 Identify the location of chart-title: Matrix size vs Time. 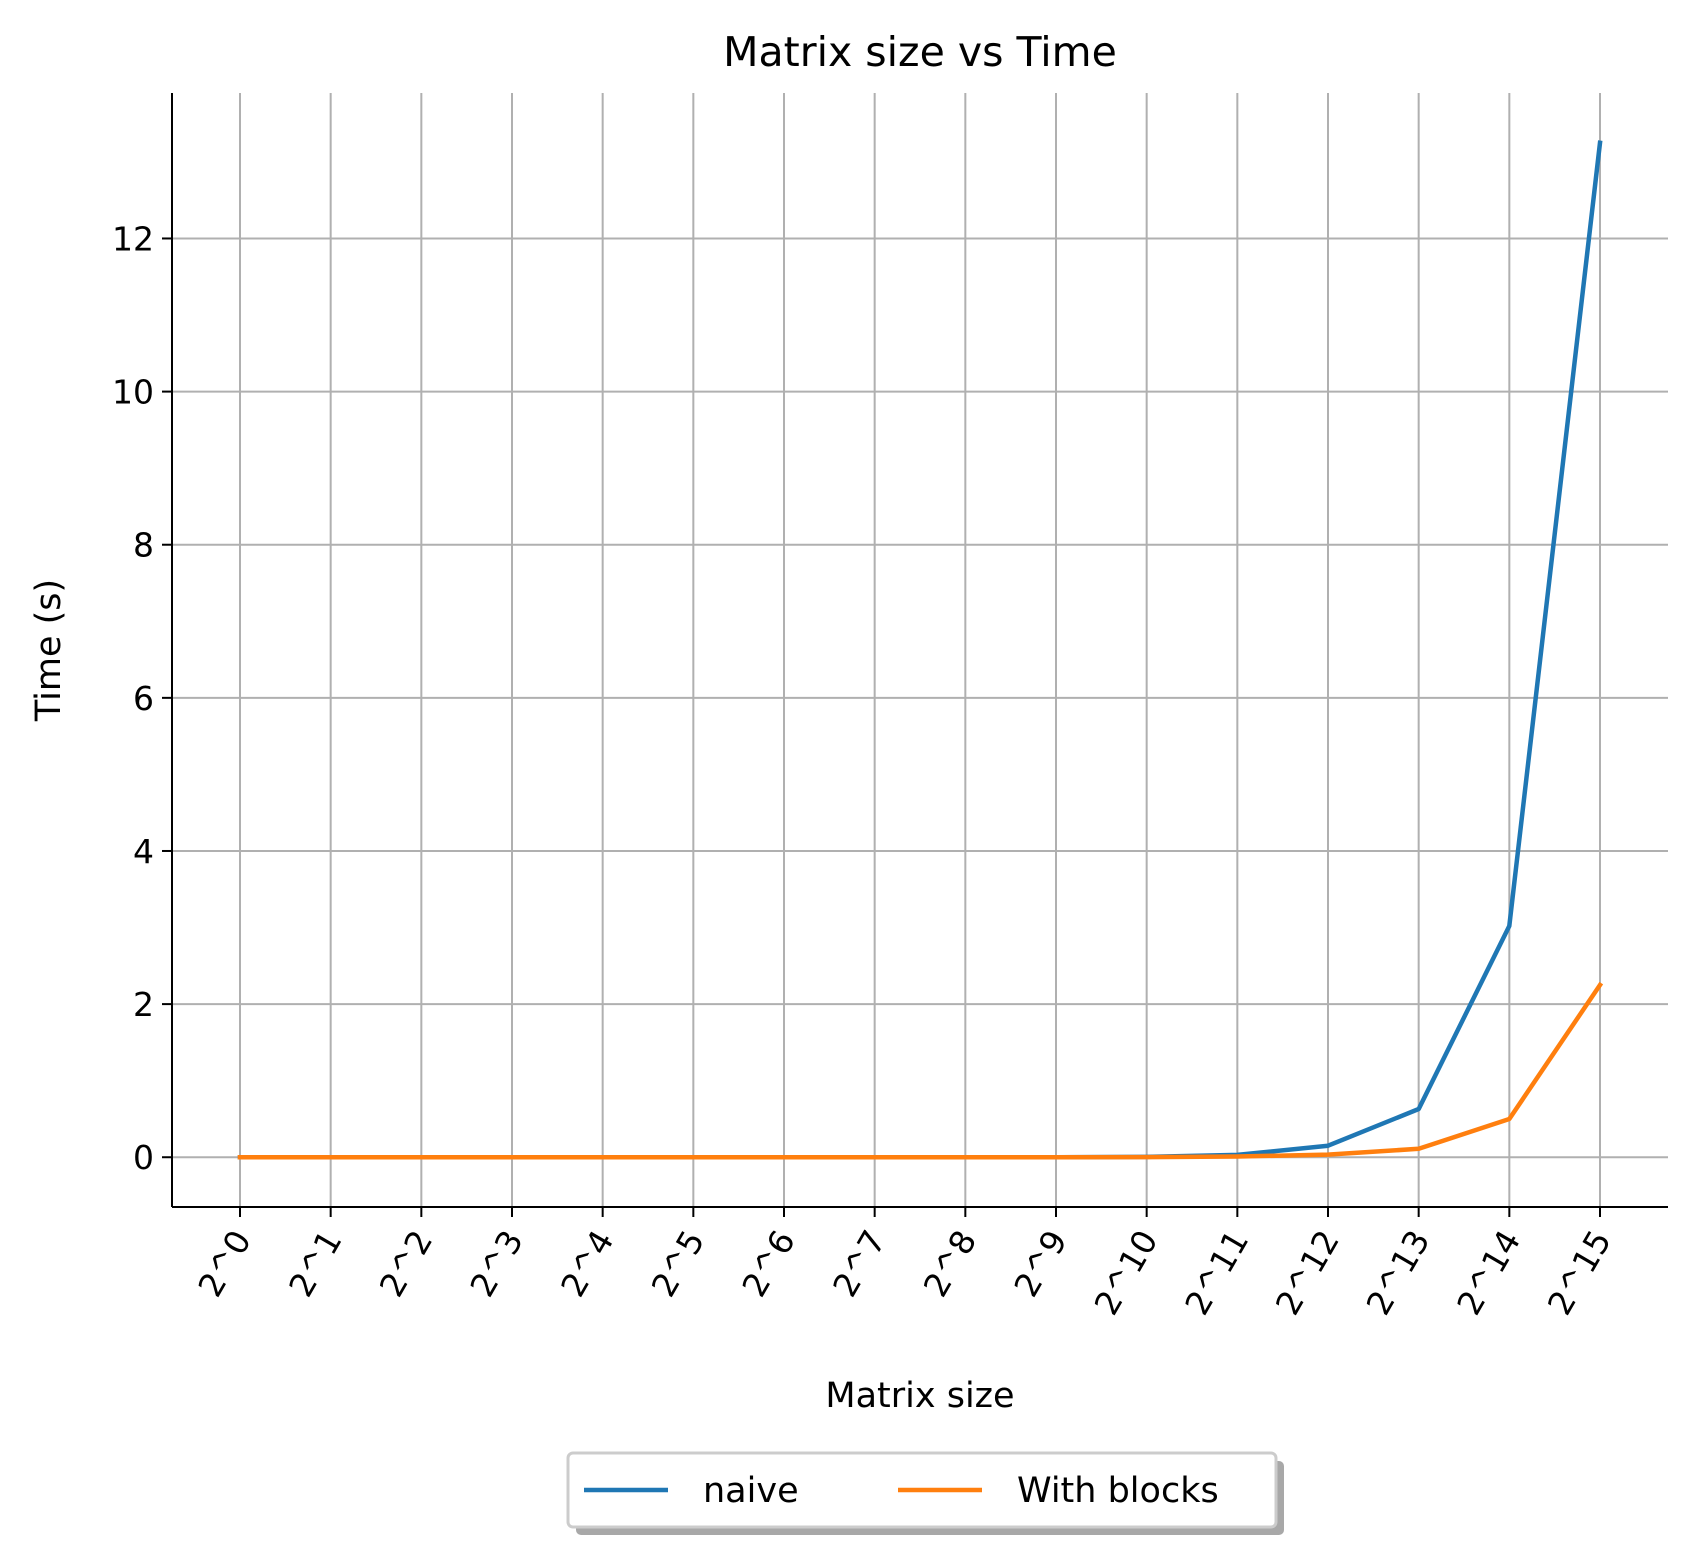
(920, 52).